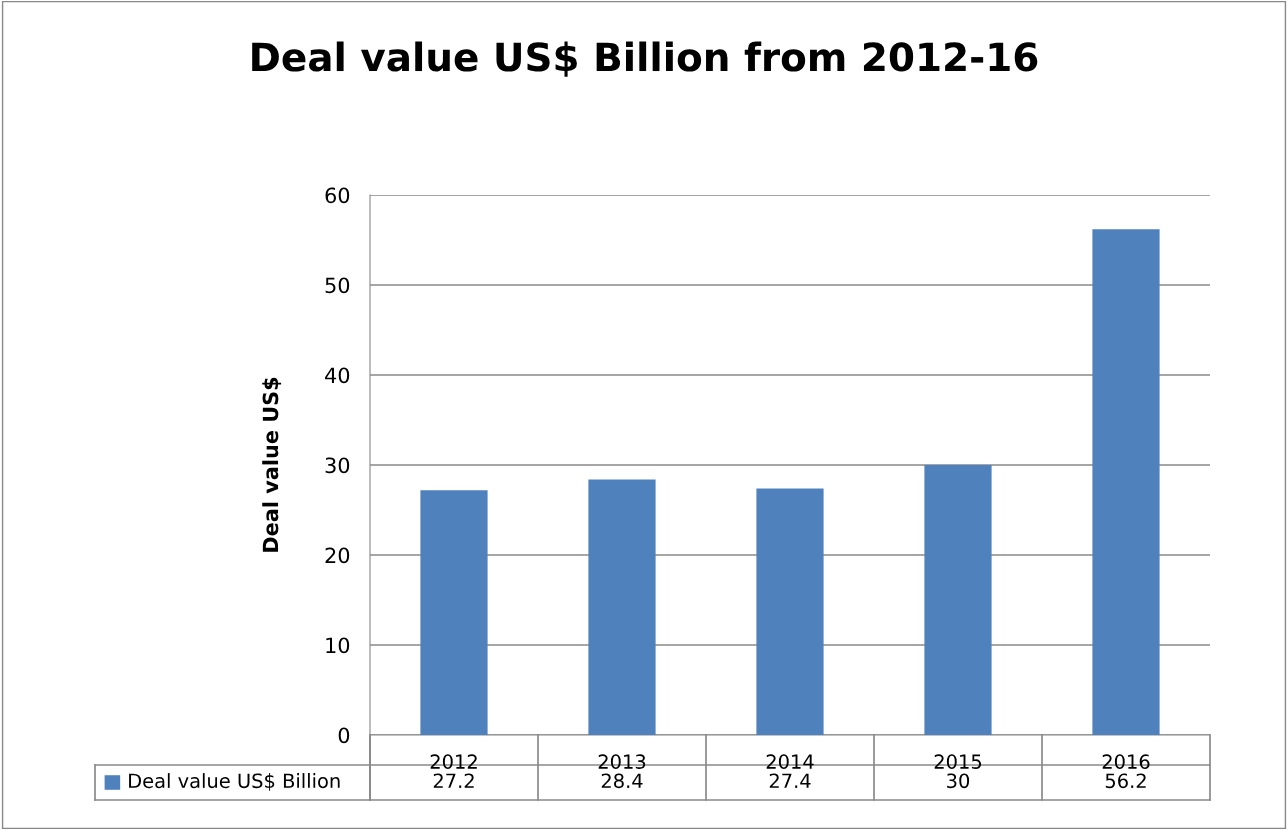 The height and width of the screenshot is (830, 1288). What do you see at coordinates (453, 780) in the screenshot?
I see `data-label: 27.2` at bounding box center [453, 780].